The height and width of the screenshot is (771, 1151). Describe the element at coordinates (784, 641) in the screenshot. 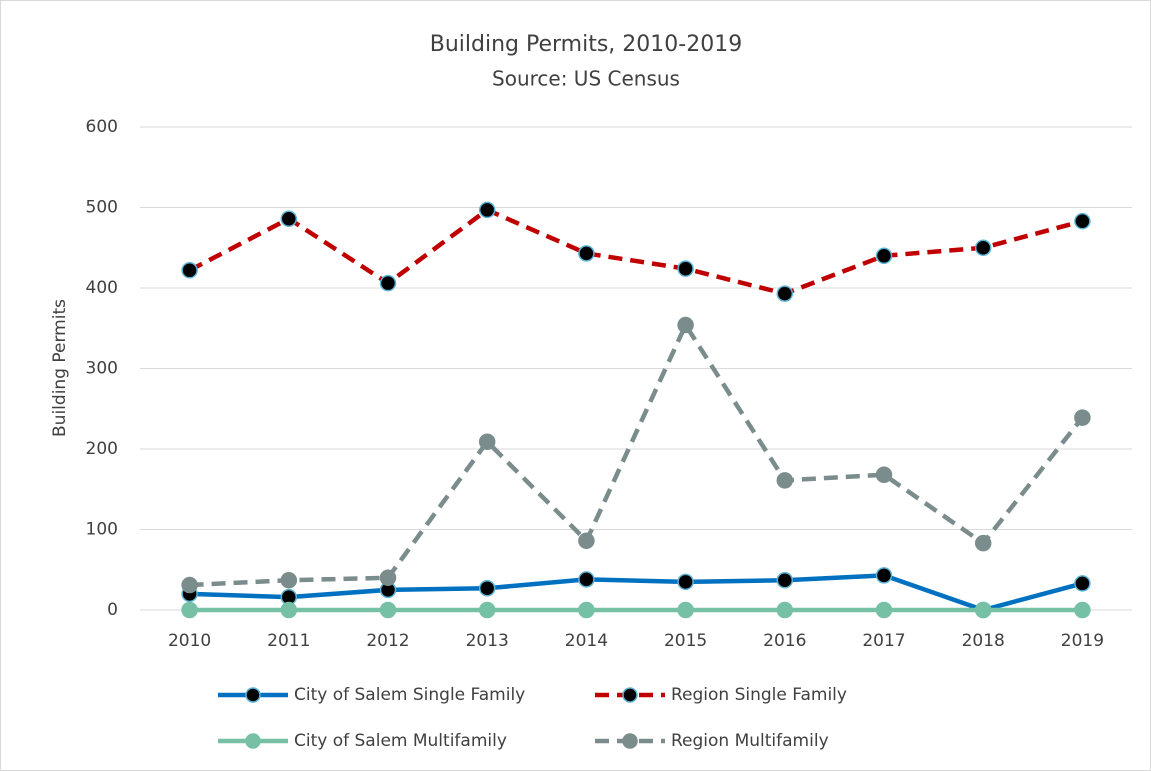

I see `x-tick-label: 2016` at that location.